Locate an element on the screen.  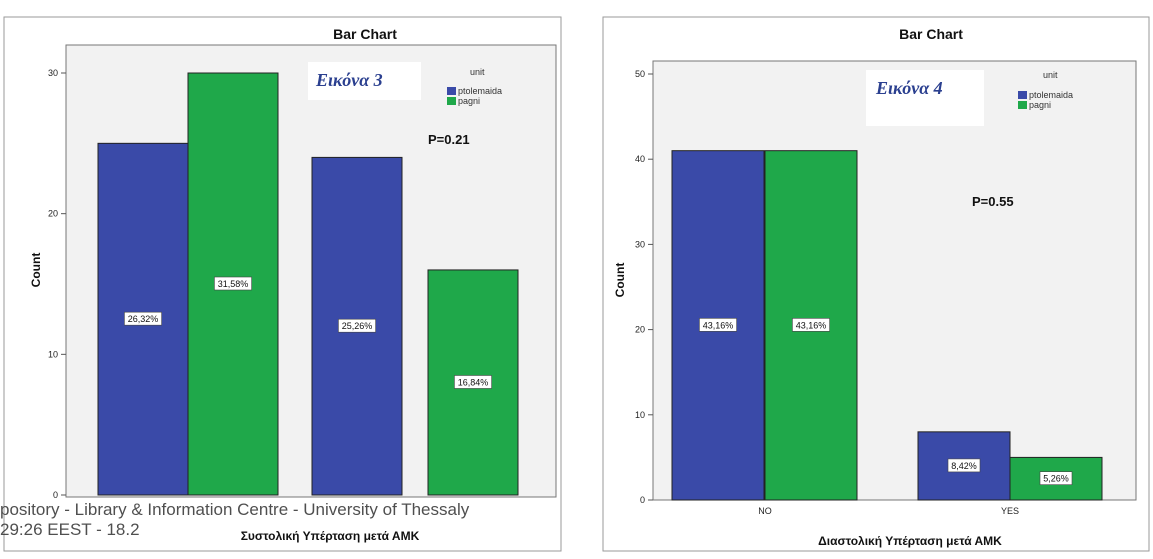
chart-2-legend-title: unit is located at coordinates (1050, 75).